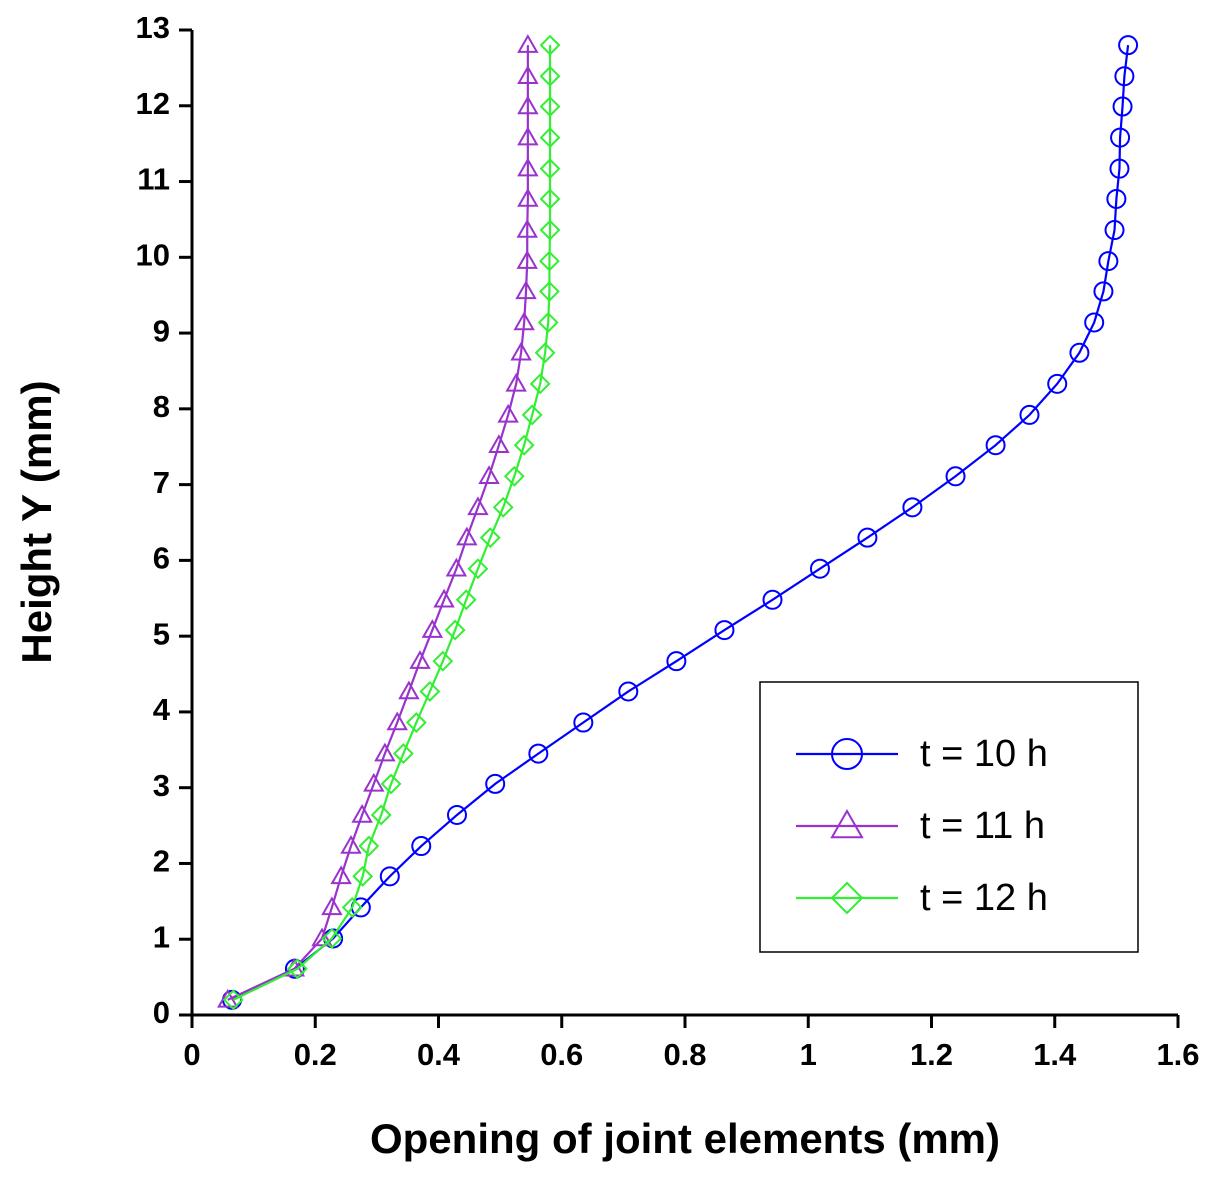 The image size is (1223, 1196). Describe the element at coordinates (161, 1012) in the screenshot. I see `y-tick-label: 0` at that location.